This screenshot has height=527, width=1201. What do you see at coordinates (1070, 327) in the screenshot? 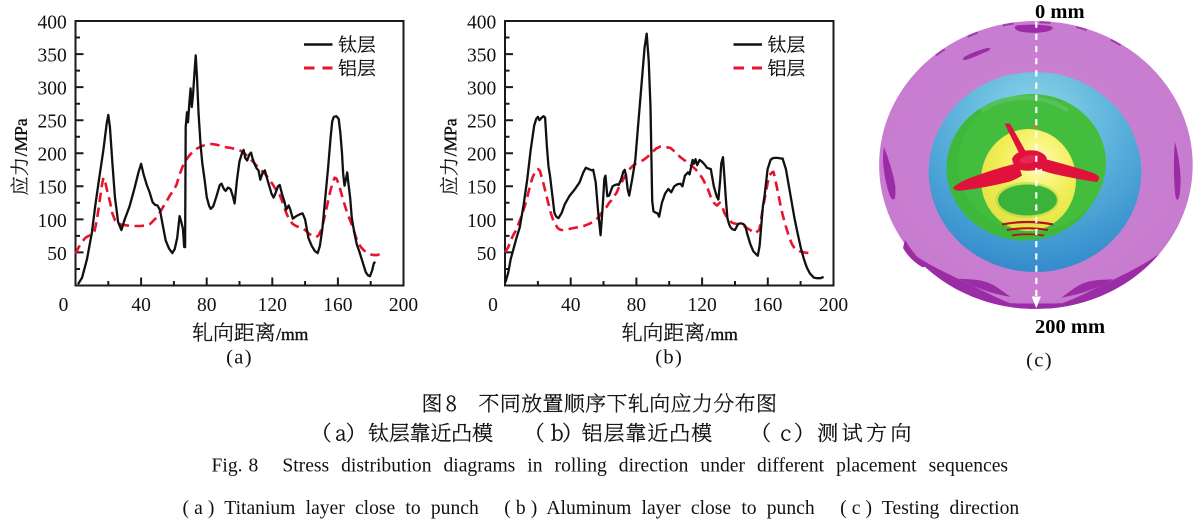
I see `svg-text: 200 mm` at bounding box center [1070, 327].